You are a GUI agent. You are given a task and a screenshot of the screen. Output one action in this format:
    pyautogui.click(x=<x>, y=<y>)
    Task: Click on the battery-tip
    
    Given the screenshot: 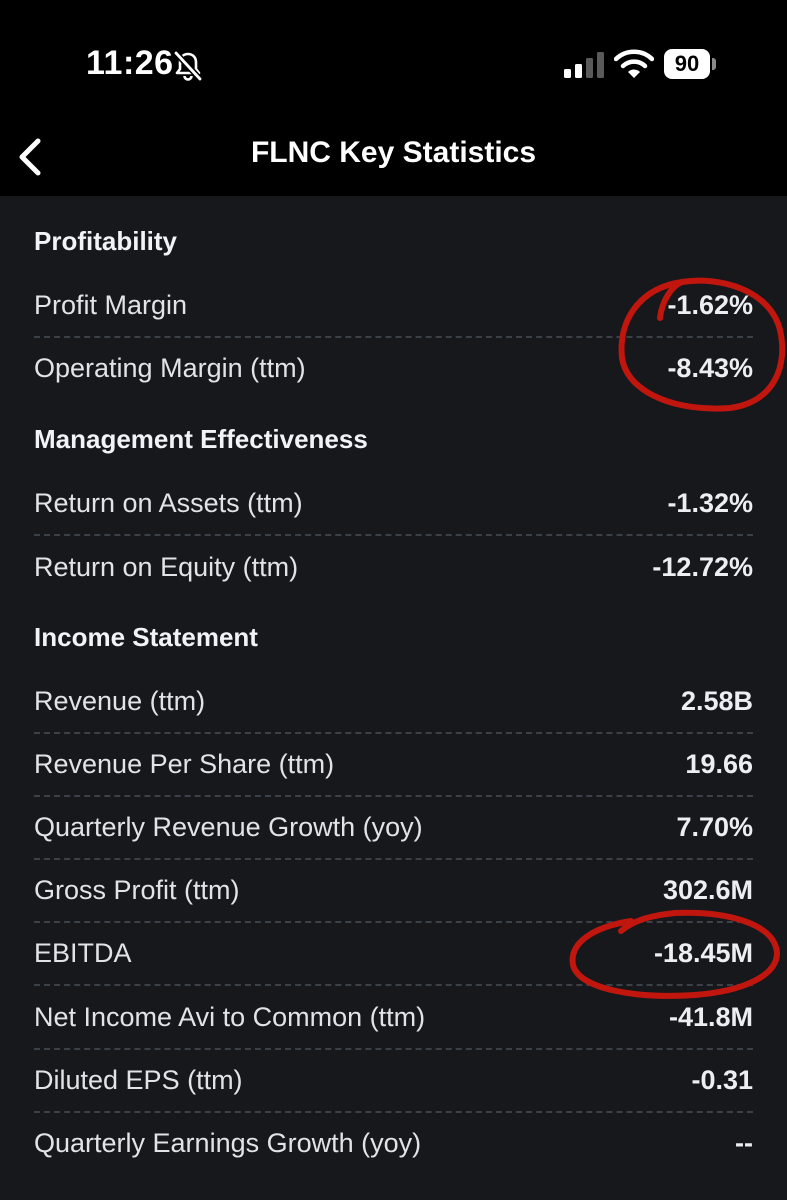 What is the action you would take?
    pyautogui.click(x=714, y=64)
    